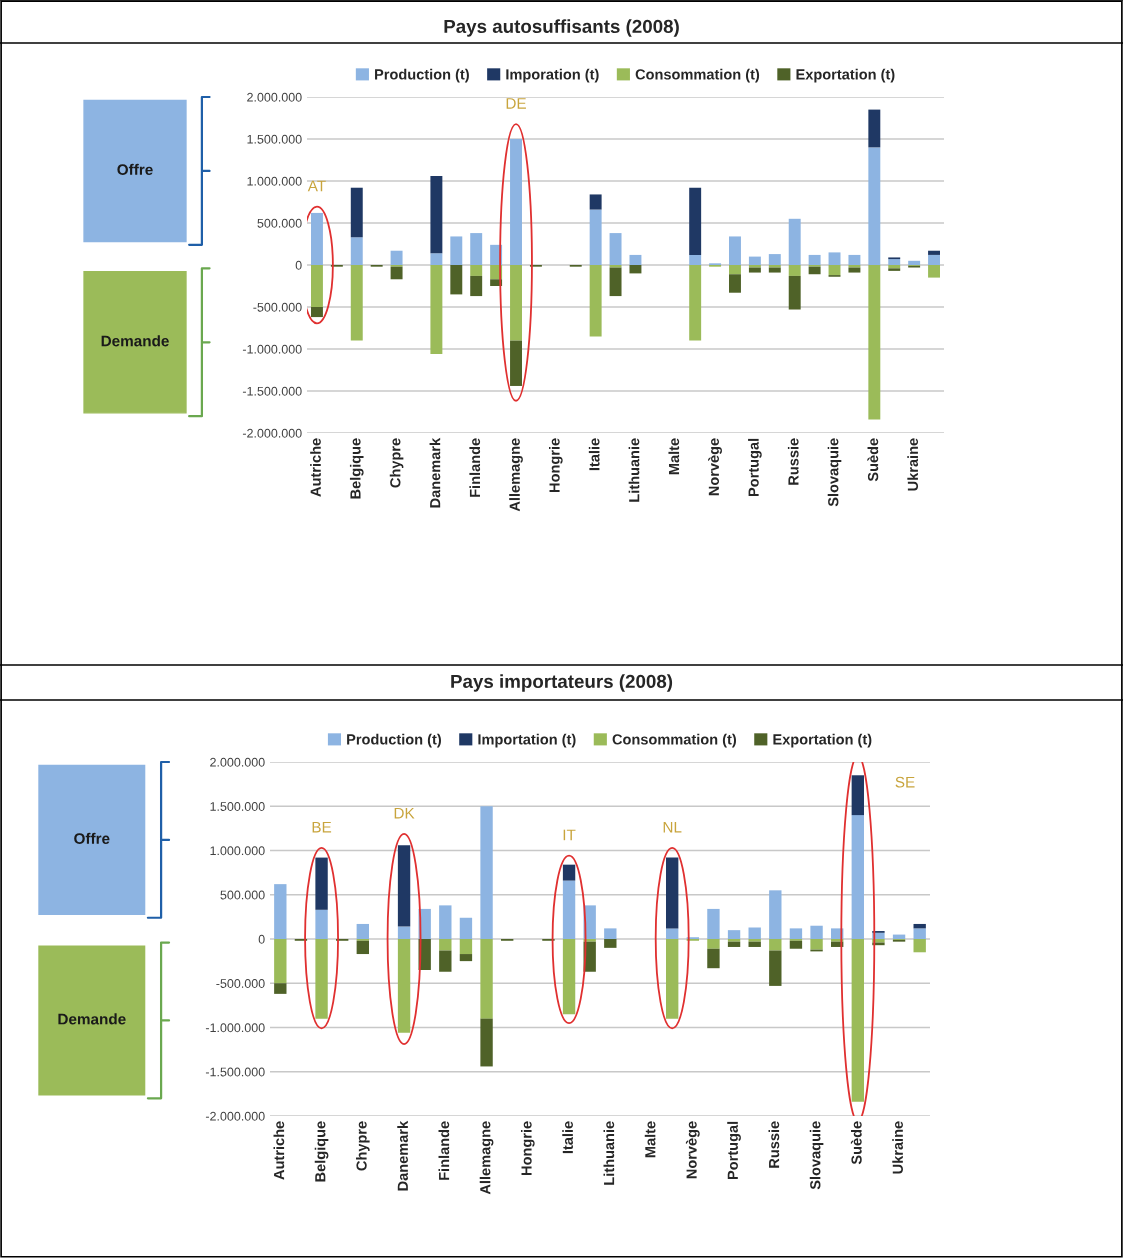 The height and width of the screenshot is (1258, 1123). Describe the element at coordinates (527, 1148) in the screenshot. I see `x-tick-label: Hongrie` at that location.